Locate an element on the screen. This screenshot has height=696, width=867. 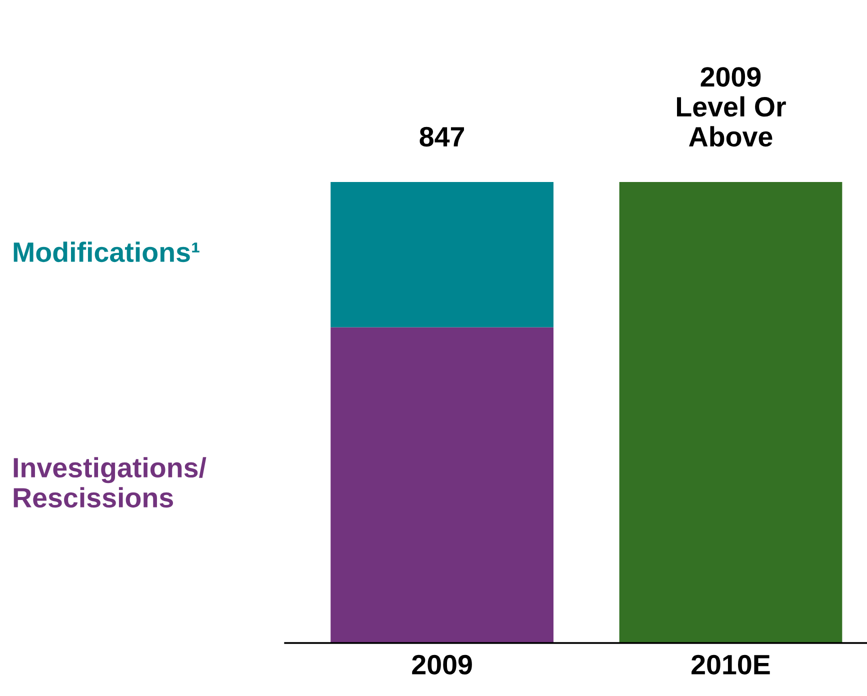
annotation: 2009 Level Or Above is located at coordinates (731, 107).